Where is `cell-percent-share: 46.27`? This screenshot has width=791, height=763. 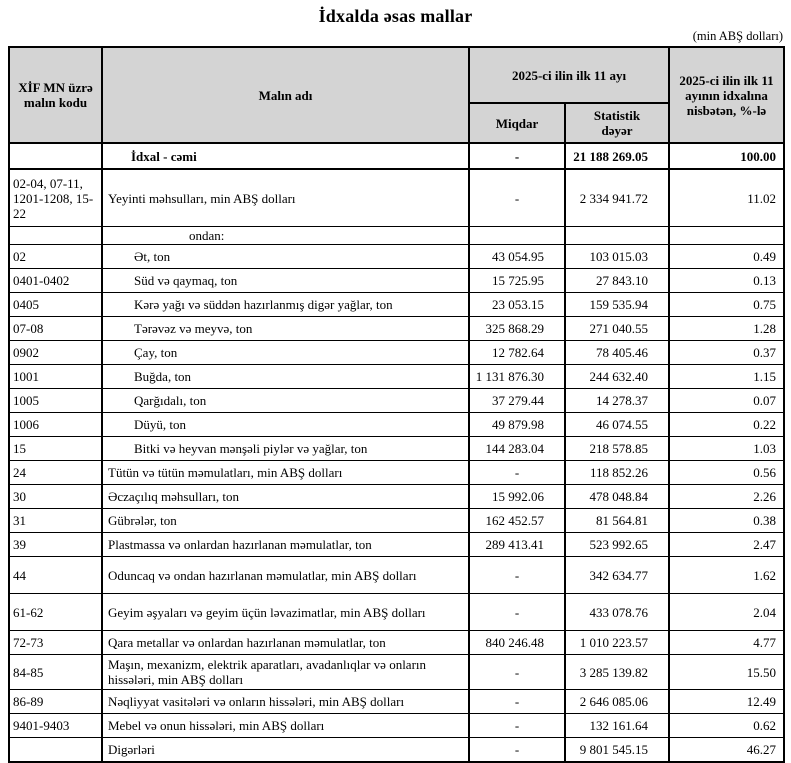 cell-percent-share: 46.27 is located at coordinates (726, 750).